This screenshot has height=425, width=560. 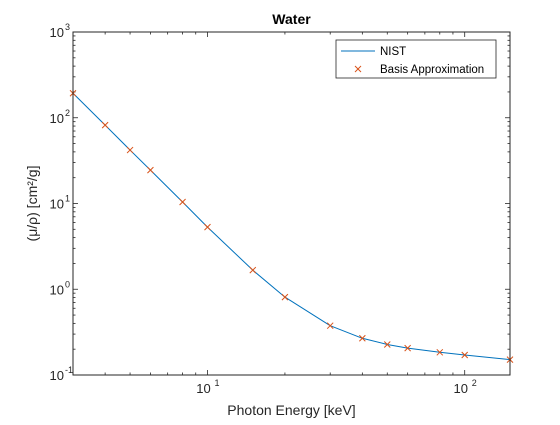 I want to click on legend-box, so click(x=416, y=59).